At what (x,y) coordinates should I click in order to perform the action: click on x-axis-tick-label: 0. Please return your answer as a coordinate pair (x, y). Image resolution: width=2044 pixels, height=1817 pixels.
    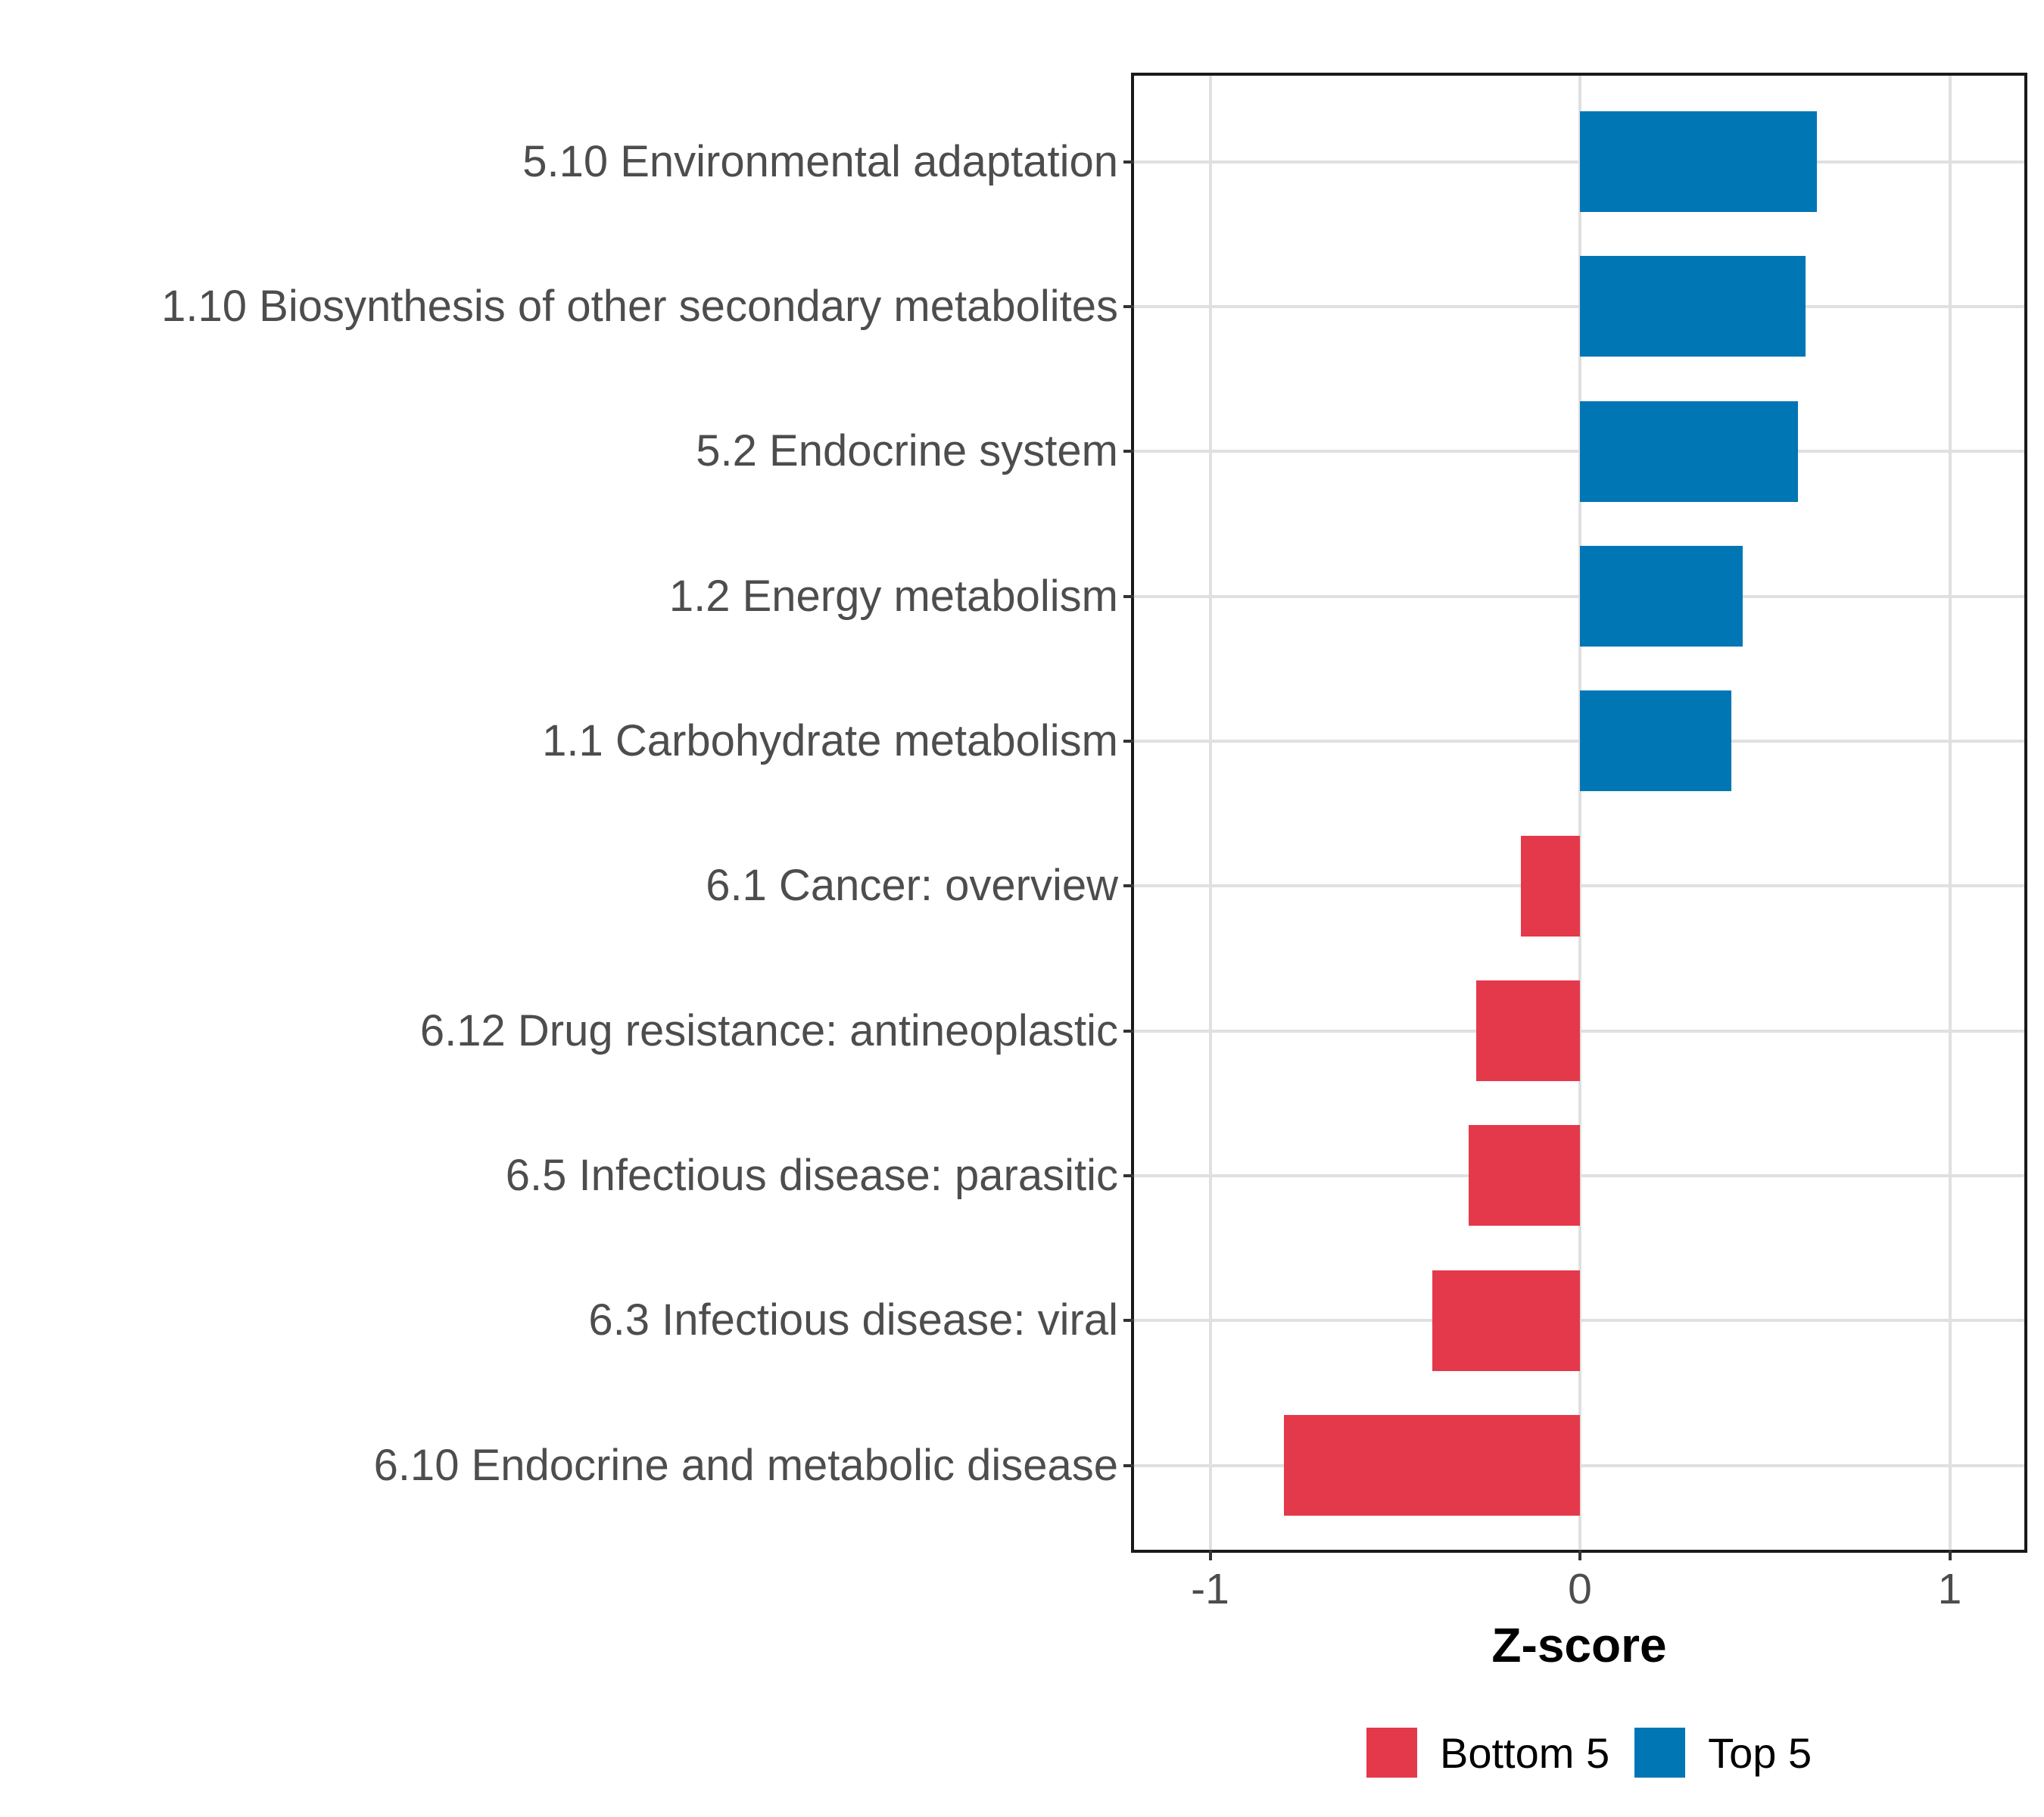
    Looking at the image, I should click on (1580, 1589).